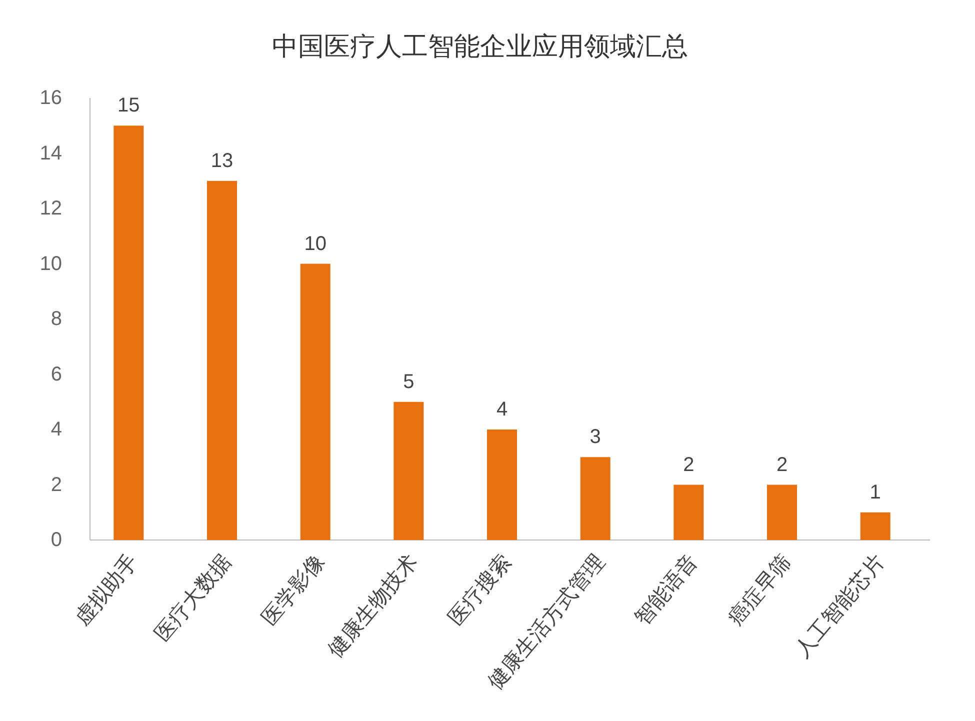 The width and height of the screenshot is (975, 721). What do you see at coordinates (193, 598) in the screenshot?
I see `x-tick-label: 医疗大数据` at bounding box center [193, 598].